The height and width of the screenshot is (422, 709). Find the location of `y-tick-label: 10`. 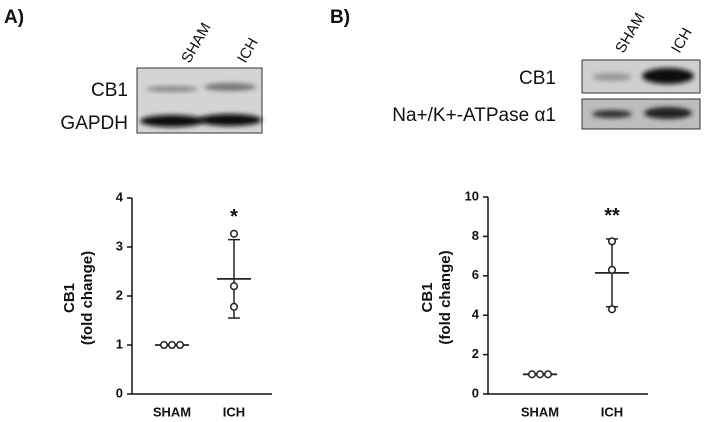

y-tick-label: 10 is located at coordinates (472, 195).